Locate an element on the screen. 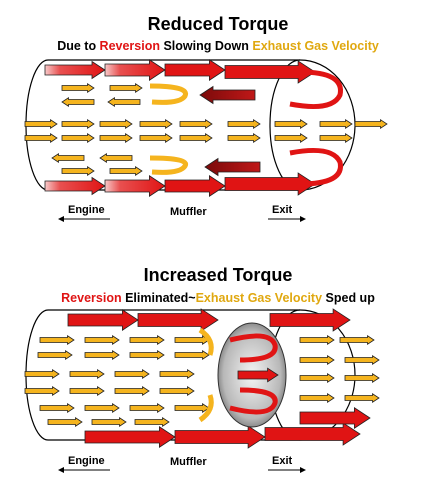 Image resolution: width=436 pixels, height=500 pixels. cone-deflect-arrow is located at coordinates (253, 348).